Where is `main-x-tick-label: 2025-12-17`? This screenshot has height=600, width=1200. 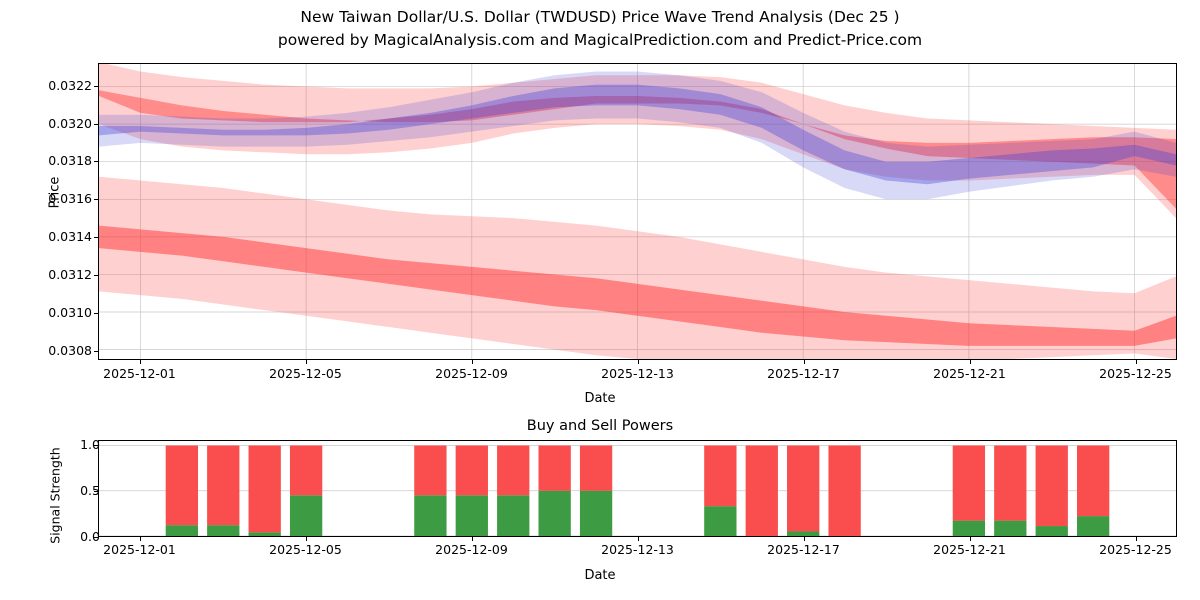 main-x-tick-label: 2025-12-17 is located at coordinates (803, 373).